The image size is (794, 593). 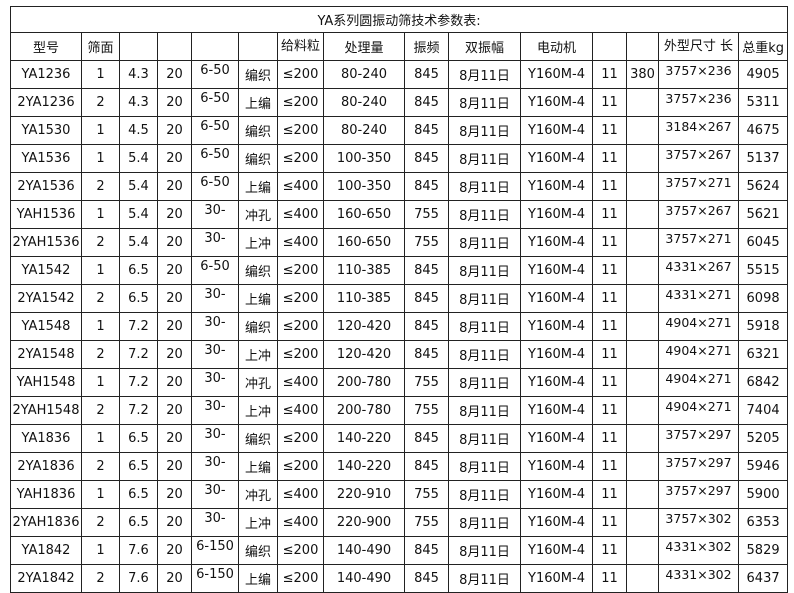 I want to click on column-header: 型号, so click(x=46, y=46).